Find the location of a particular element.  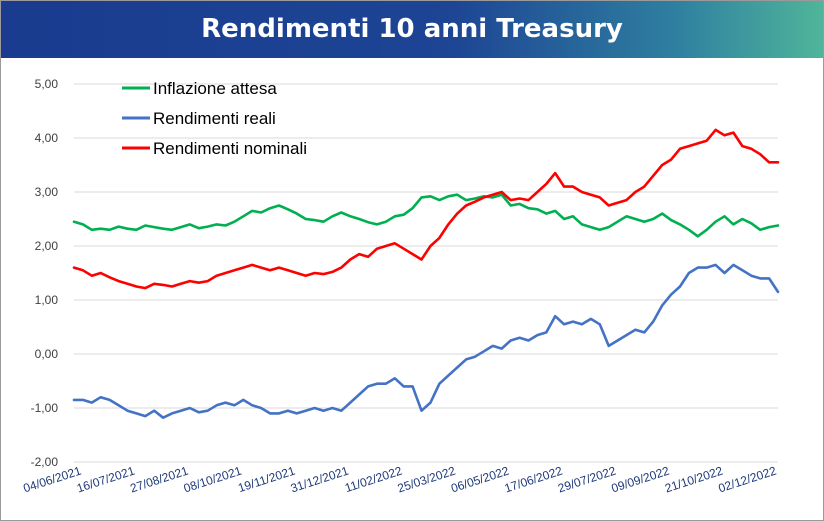

legend-label: Rendimenti nominali is located at coordinates (230, 148).